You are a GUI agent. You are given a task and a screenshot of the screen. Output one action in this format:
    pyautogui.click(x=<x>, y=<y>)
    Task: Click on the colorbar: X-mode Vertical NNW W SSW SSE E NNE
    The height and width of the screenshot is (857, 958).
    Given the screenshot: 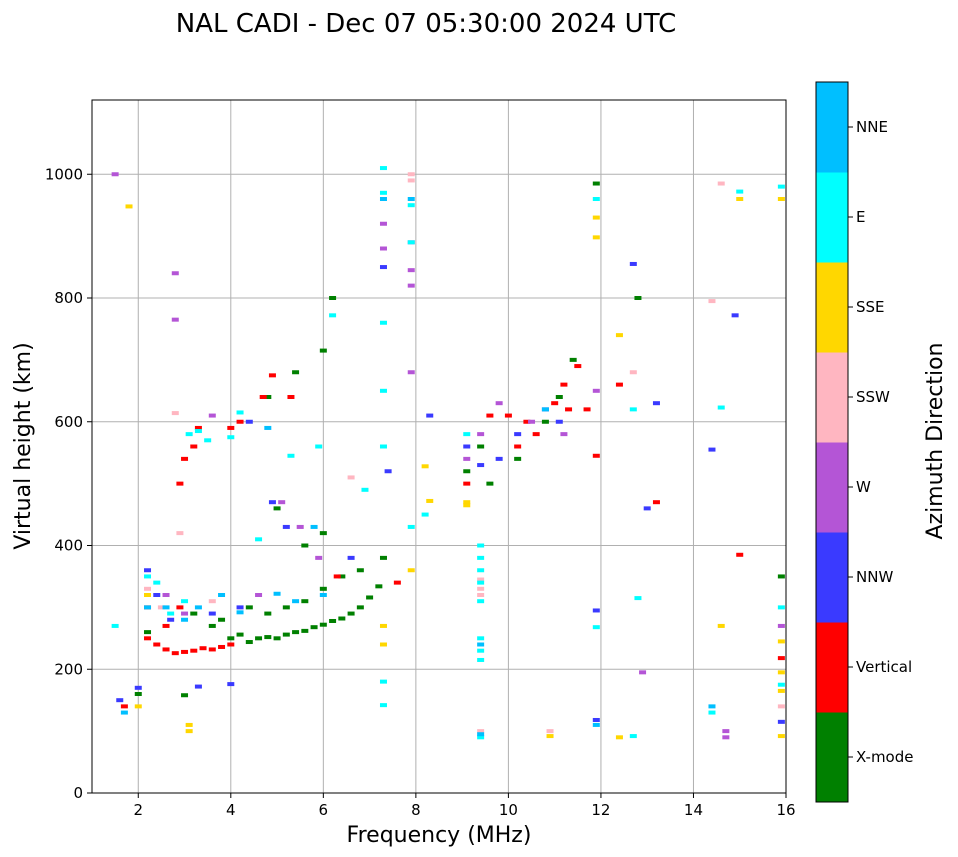 What is the action you would take?
    pyautogui.click(x=864, y=442)
    